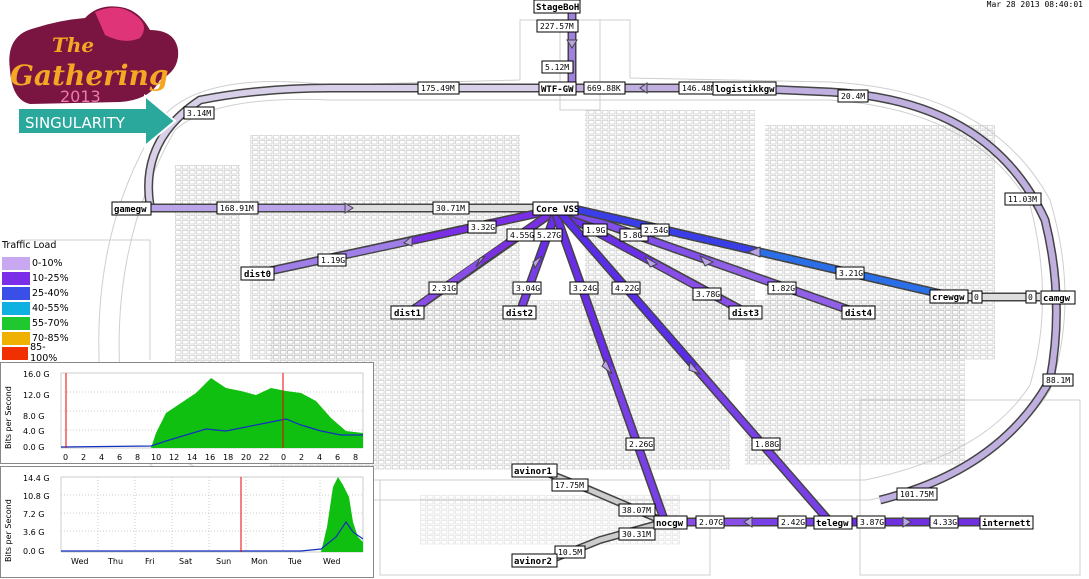  I want to click on legend-title: Traffic Load, so click(29, 245).